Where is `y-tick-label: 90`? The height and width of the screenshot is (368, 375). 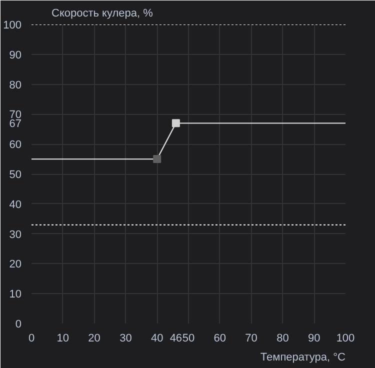
y-tick-label: 90 is located at coordinates (15, 55).